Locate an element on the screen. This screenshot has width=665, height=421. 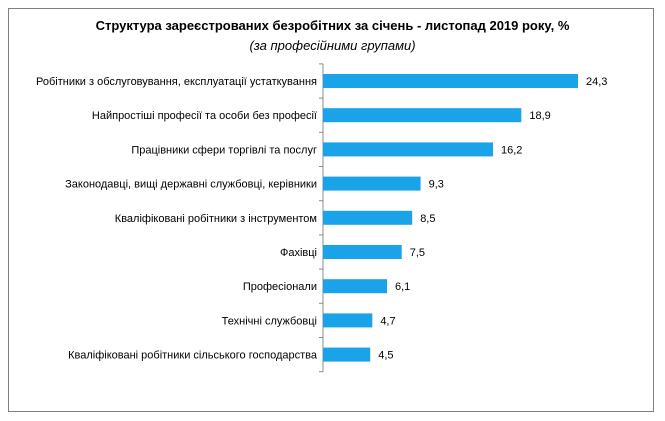
data-label: 16,2 is located at coordinates (511, 150).